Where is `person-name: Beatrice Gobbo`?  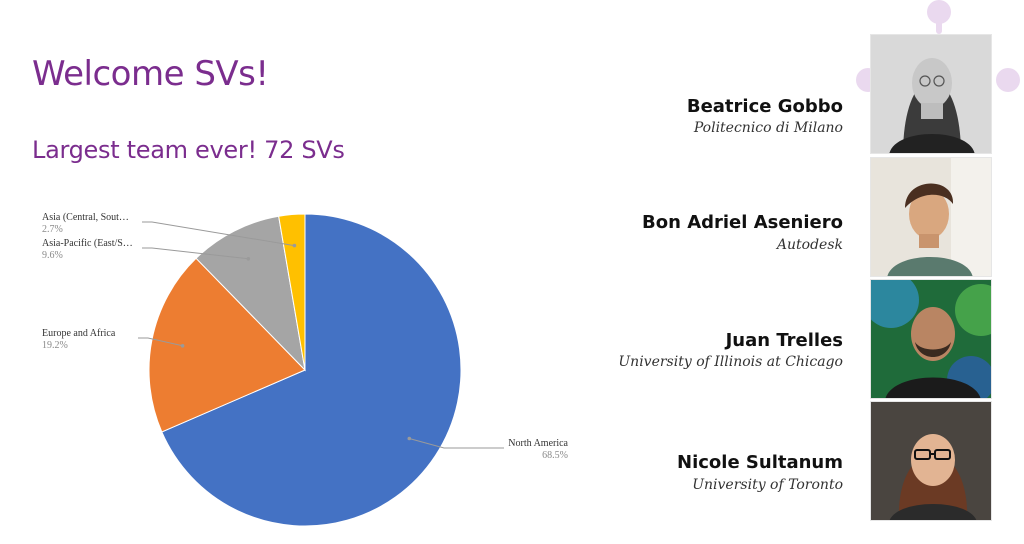 person-name: Beatrice Gobbo is located at coordinates (764, 106).